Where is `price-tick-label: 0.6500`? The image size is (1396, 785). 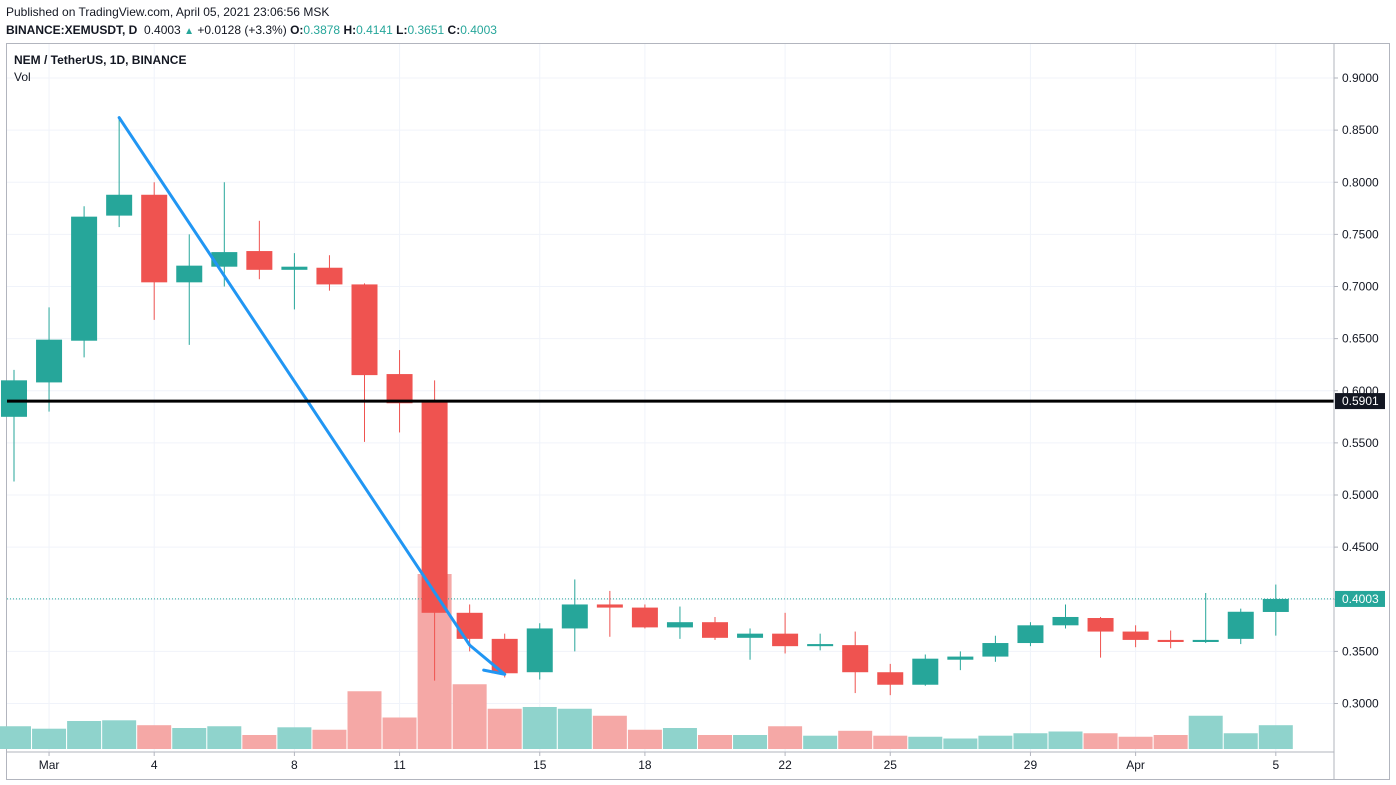
price-tick-label: 0.6500 is located at coordinates (1360, 339).